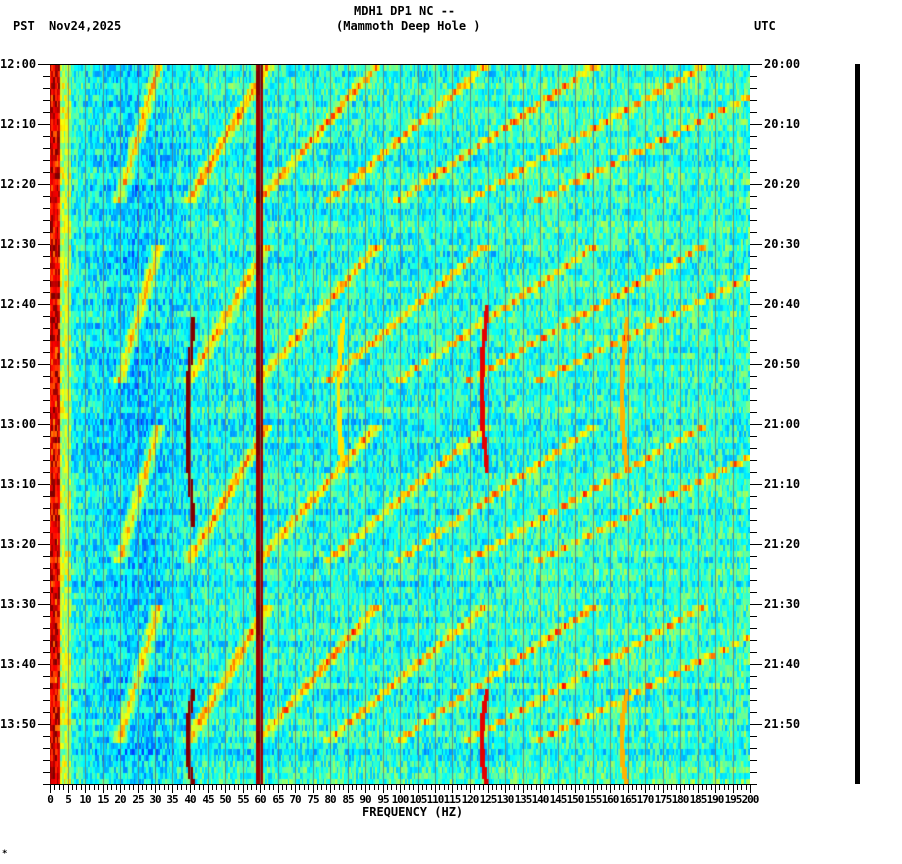 Image resolution: width=902 pixels, height=864 pixels. I want to click on x-label: 10, so click(85, 799).